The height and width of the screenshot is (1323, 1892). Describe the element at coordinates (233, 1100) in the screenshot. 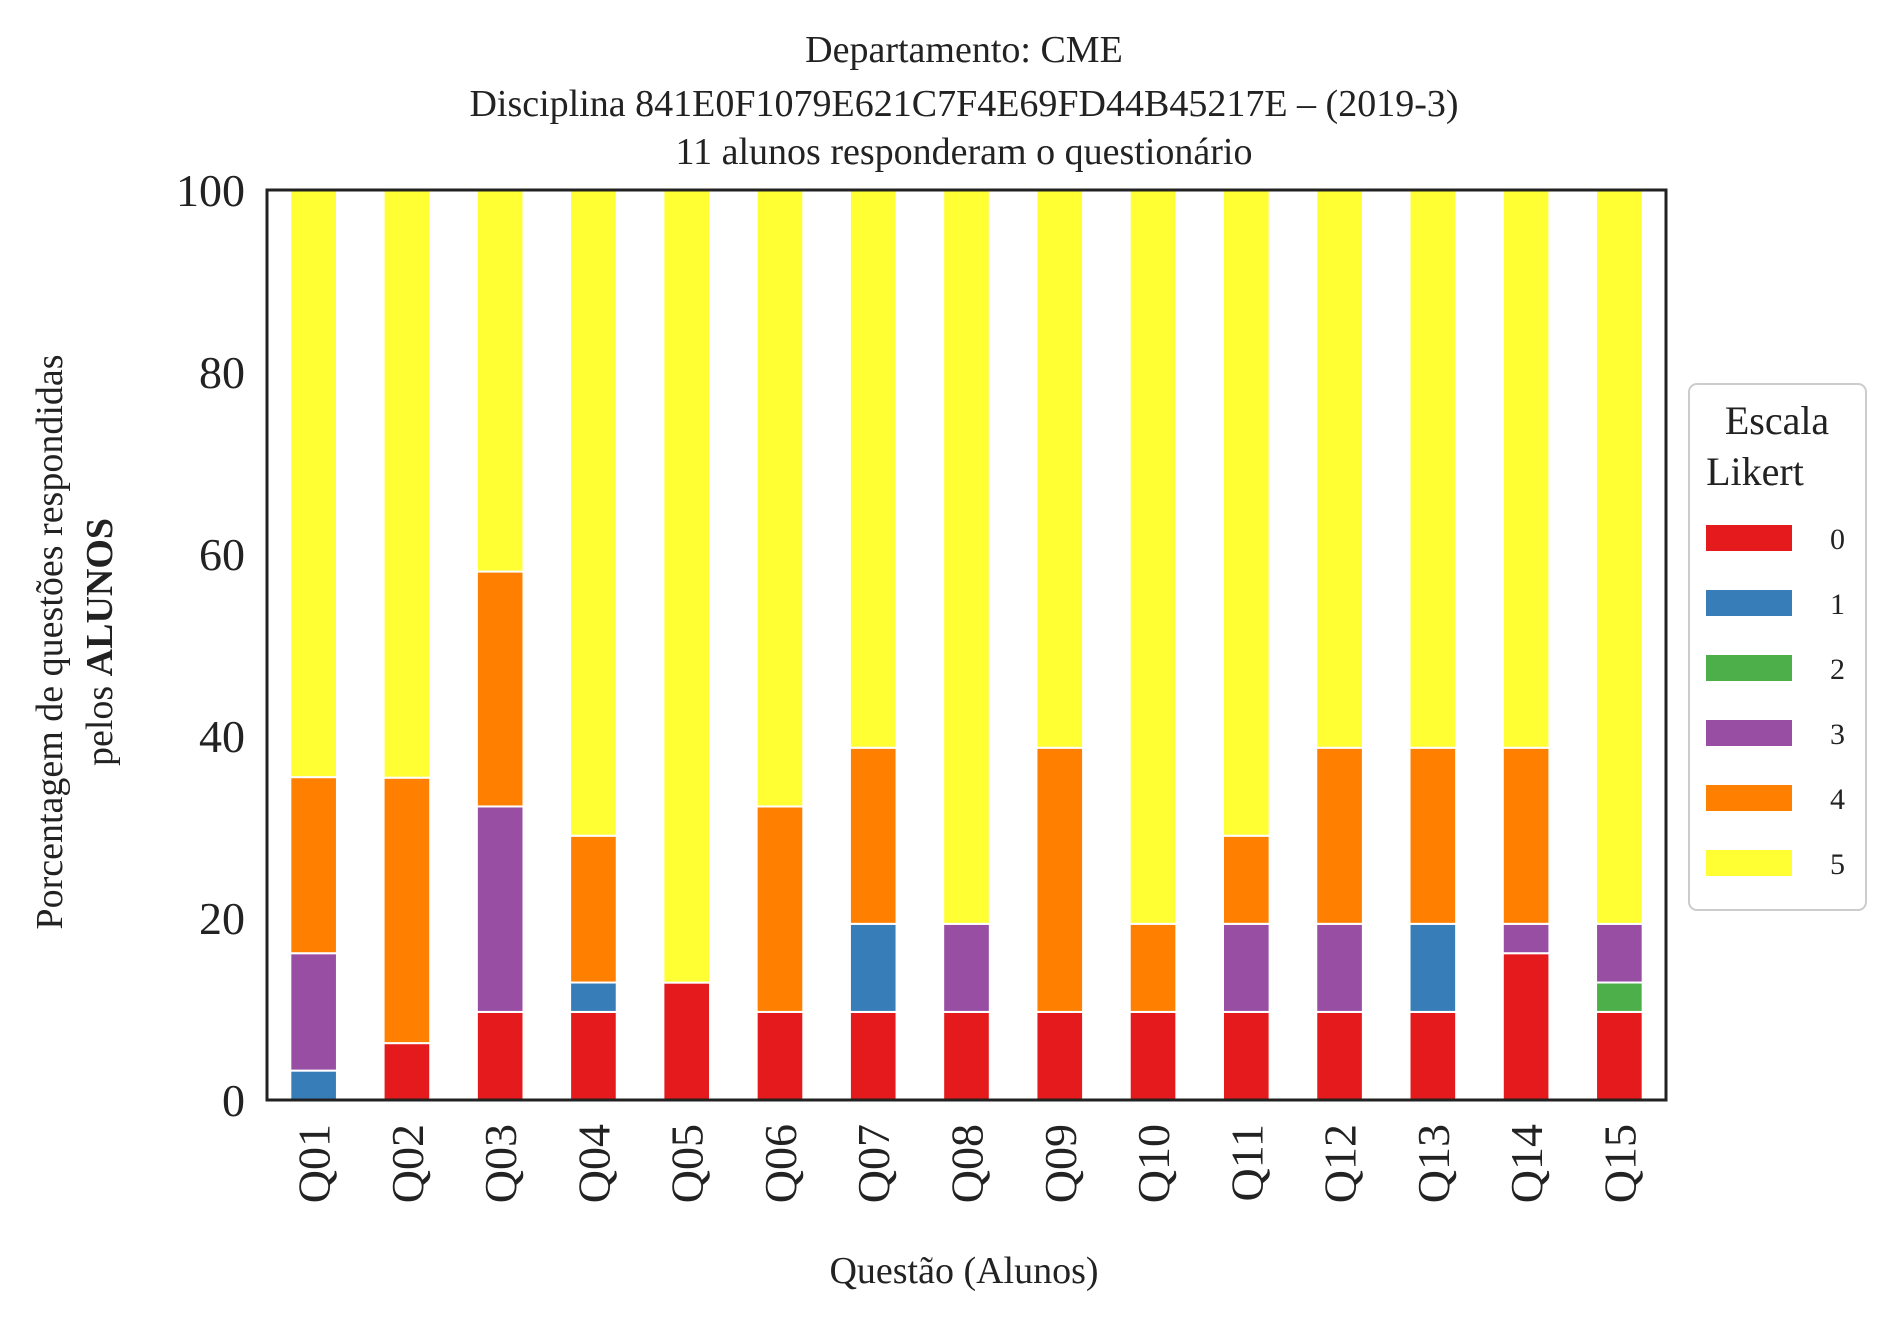

I see `y-tick-label: 0` at that location.